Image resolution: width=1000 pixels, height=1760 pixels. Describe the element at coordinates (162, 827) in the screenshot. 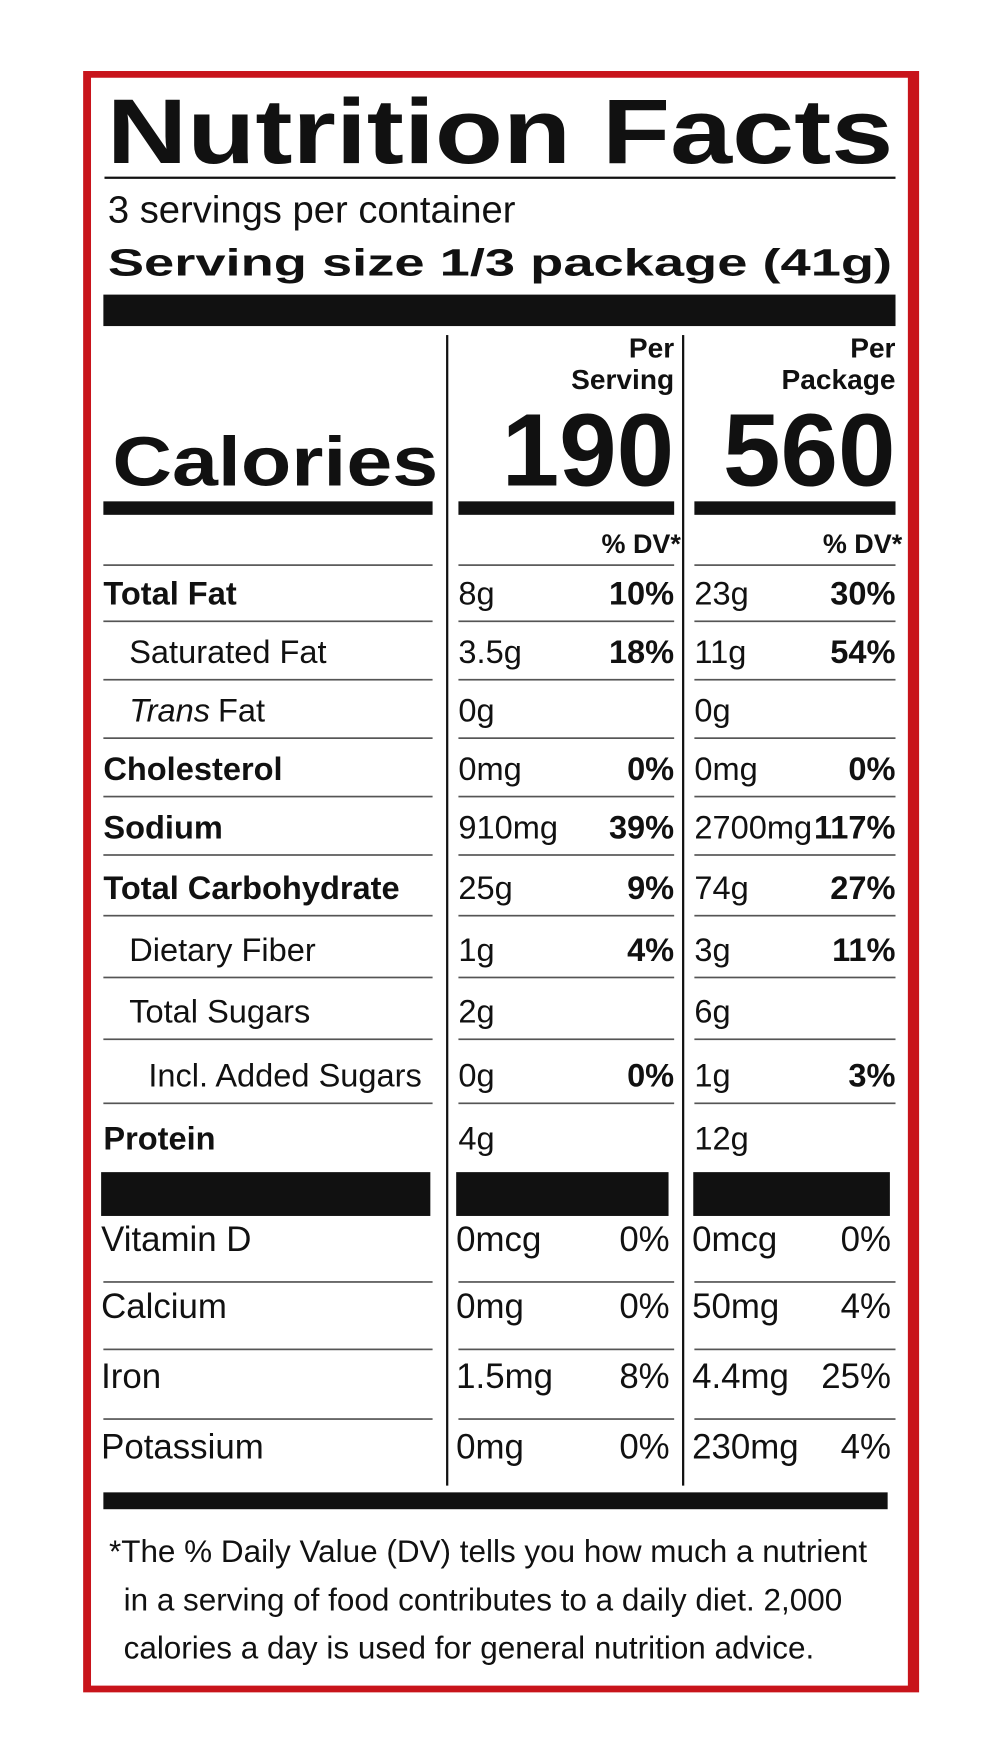

I see `nutrient-name: Sodium` at that location.